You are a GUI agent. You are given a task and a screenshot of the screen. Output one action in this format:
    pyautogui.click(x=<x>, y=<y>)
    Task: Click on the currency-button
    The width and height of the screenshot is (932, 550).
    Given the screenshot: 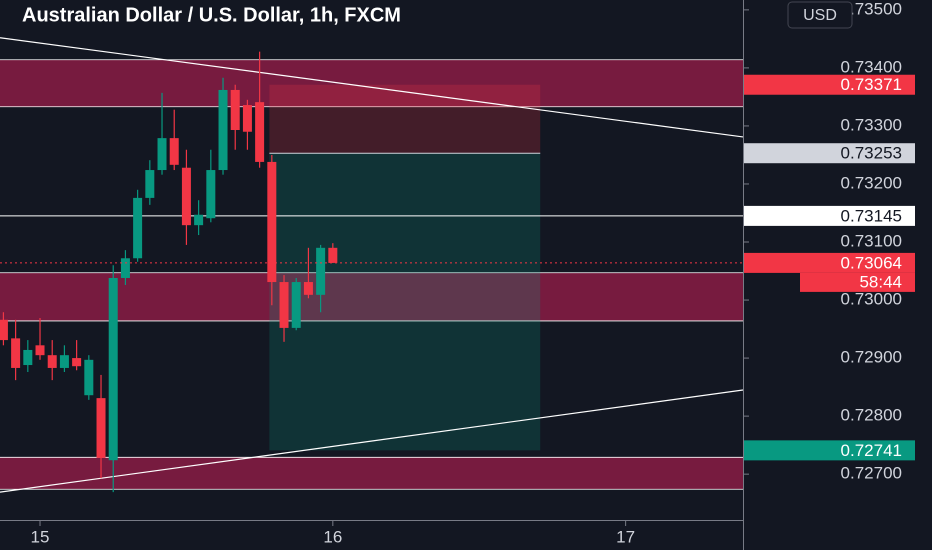 What is the action you would take?
    pyautogui.click(x=820, y=15)
    